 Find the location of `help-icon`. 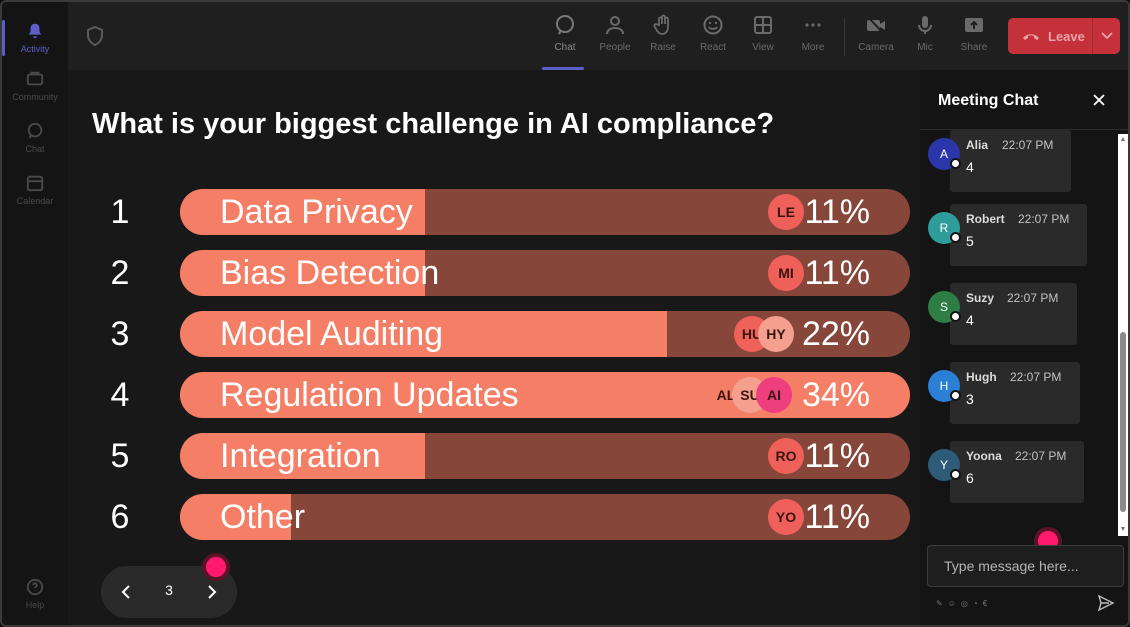

help-icon is located at coordinates (35, 587).